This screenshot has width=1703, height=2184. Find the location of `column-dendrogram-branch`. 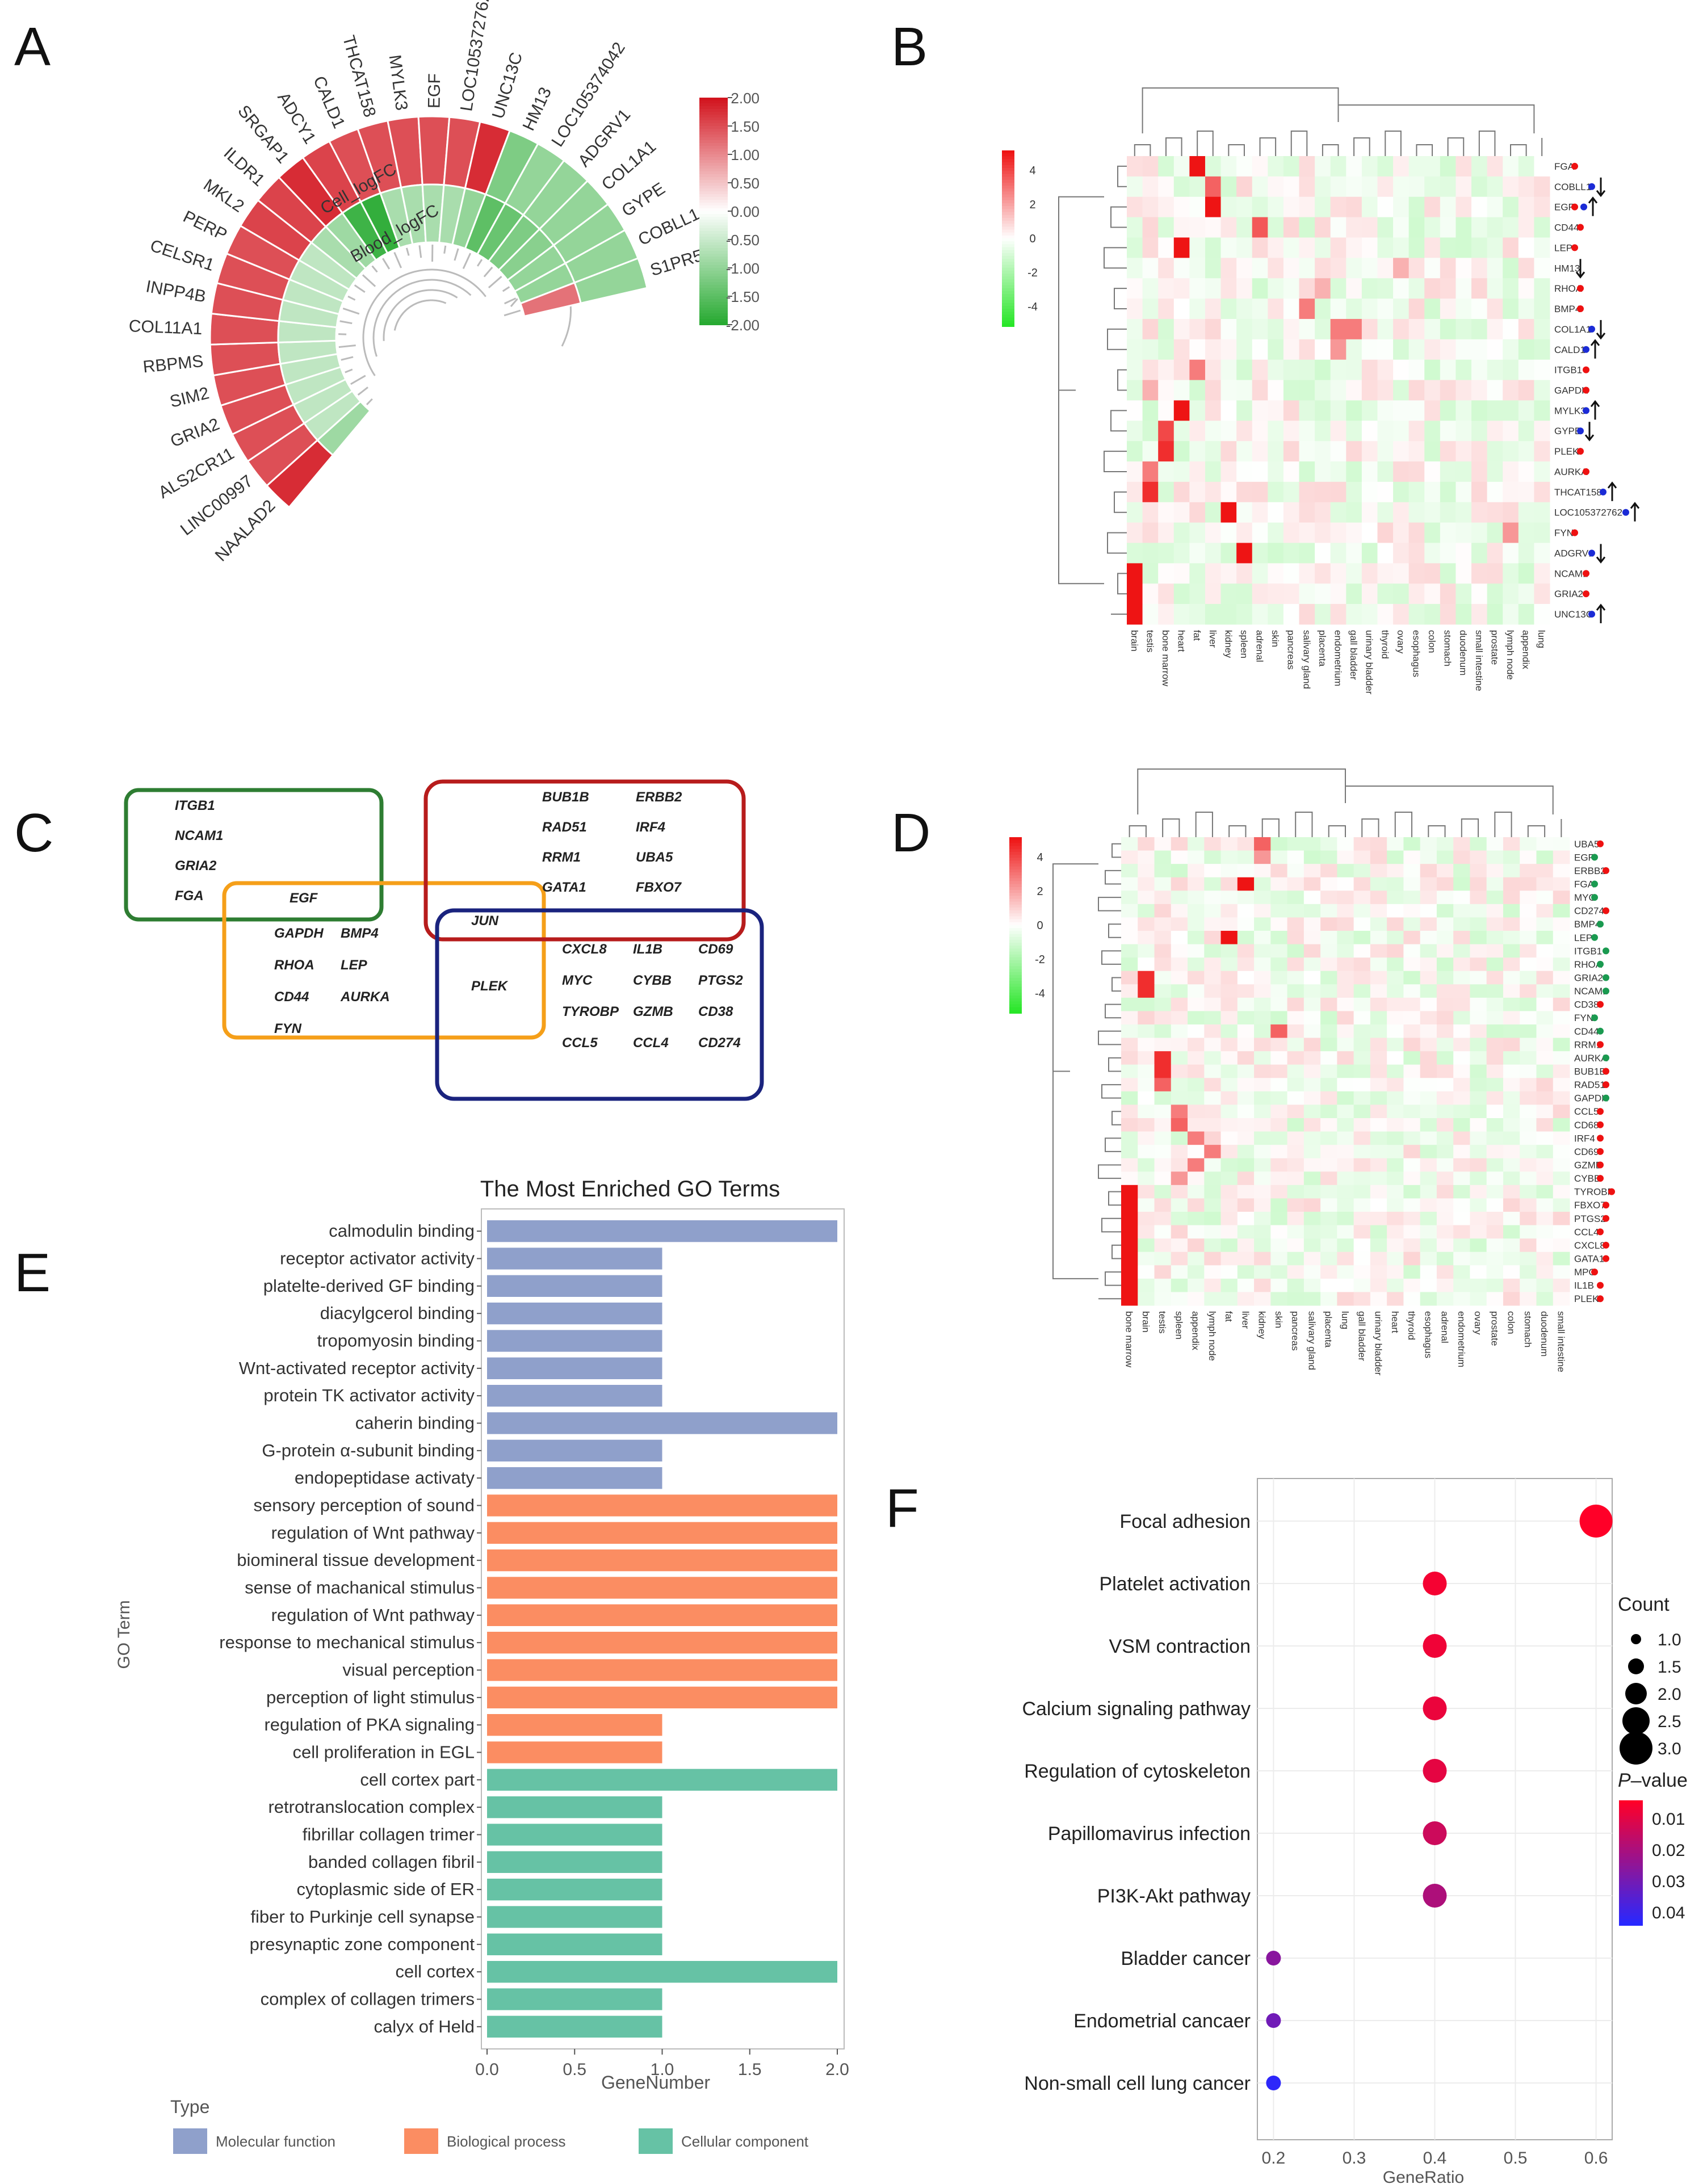

column-dendrogram-branch is located at coordinates (1304, 824).